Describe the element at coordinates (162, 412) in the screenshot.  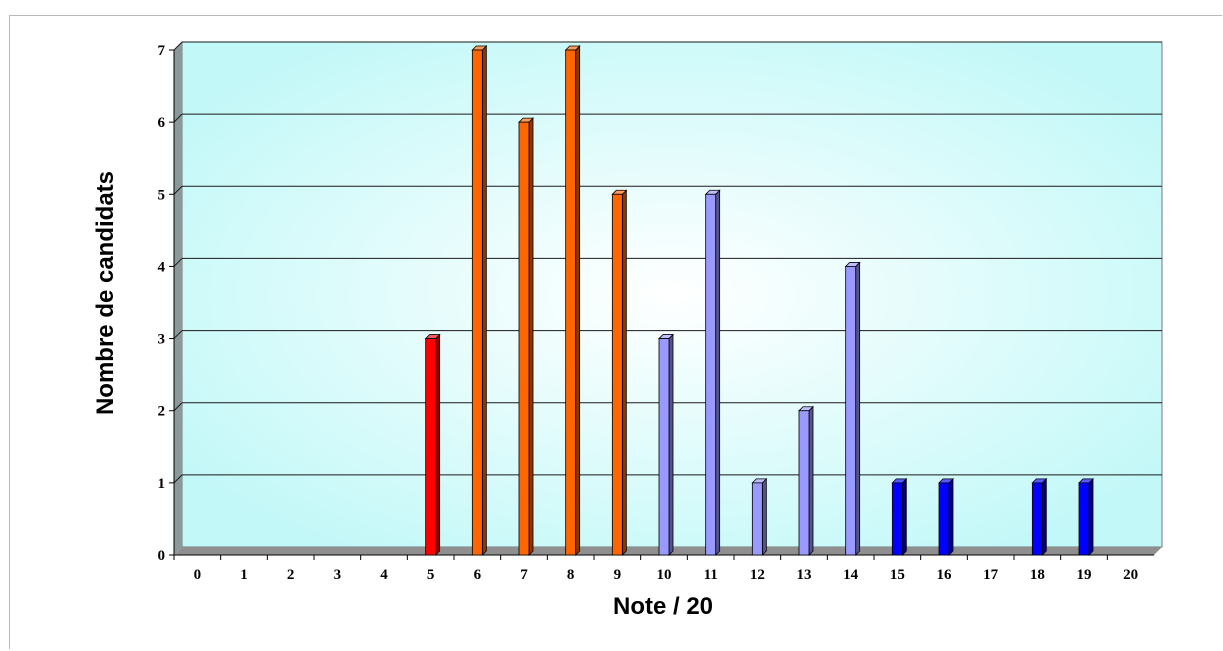
I see `y-tick-label: 2` at that location.